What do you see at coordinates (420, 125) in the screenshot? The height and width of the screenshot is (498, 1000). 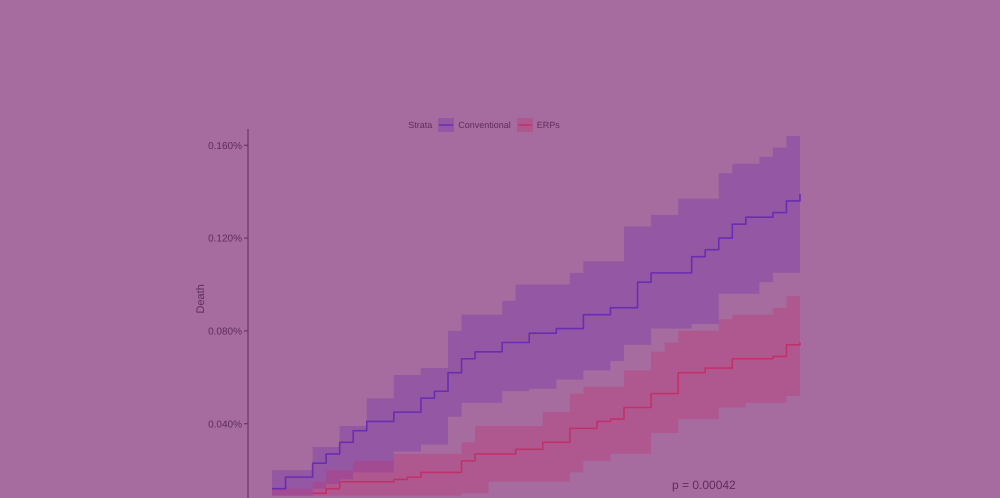 I see `legend-title: Strata` at bounding box center [420, 125].